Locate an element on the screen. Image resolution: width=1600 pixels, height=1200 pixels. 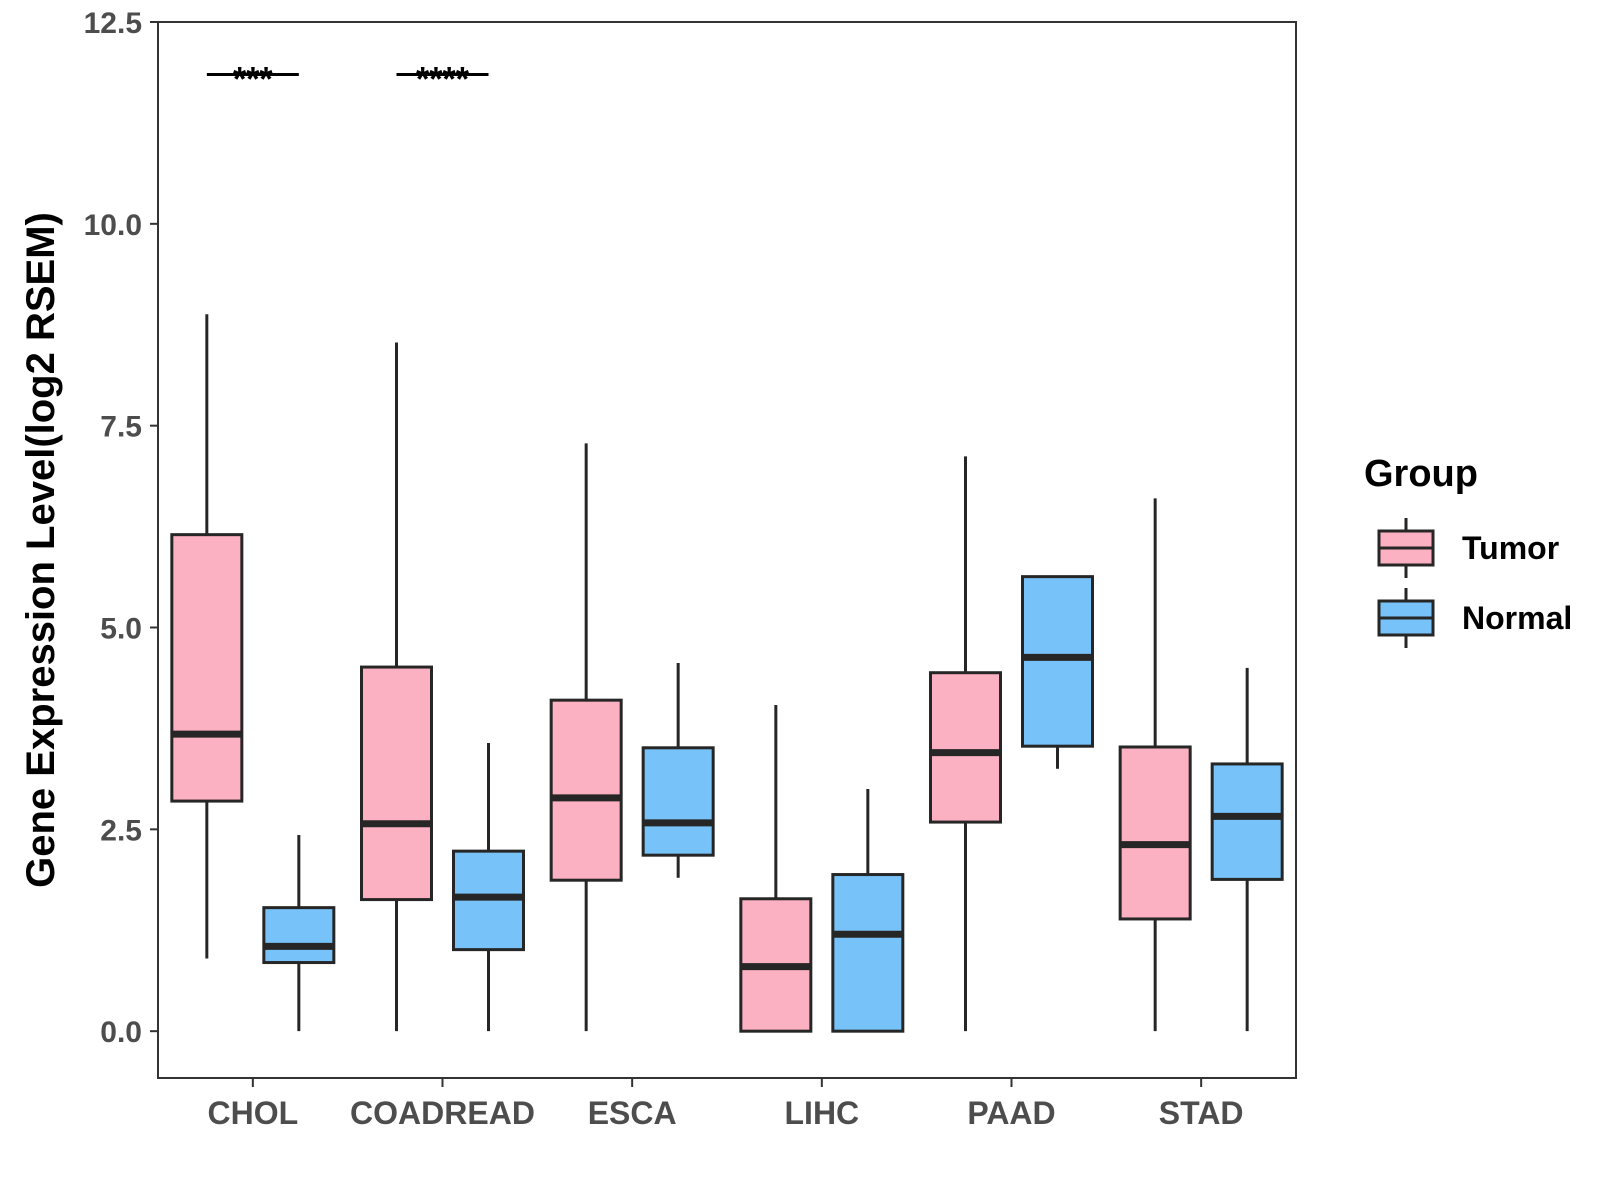
x-tick-label-esca: ESCA is located at coordinates (632, 1113).